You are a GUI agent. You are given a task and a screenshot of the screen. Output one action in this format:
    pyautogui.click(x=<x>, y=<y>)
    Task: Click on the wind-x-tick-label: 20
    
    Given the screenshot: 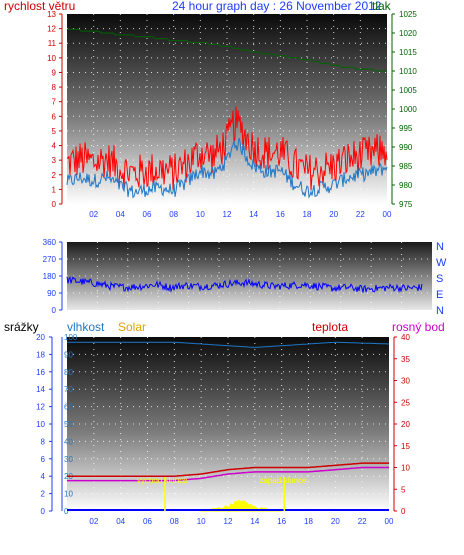 What is the action you would take?
    pyautogui.click(x=333, y=214)
    